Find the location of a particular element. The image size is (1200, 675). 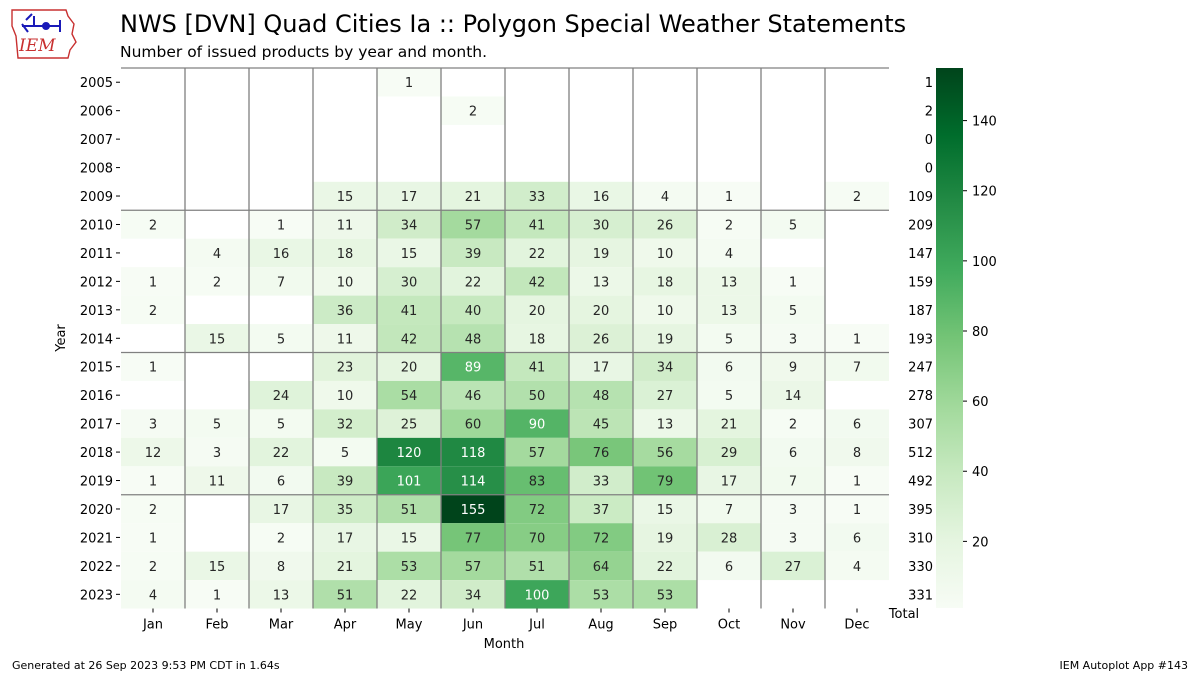

cell-value-label: 21 is located at coordinates (345, 567).